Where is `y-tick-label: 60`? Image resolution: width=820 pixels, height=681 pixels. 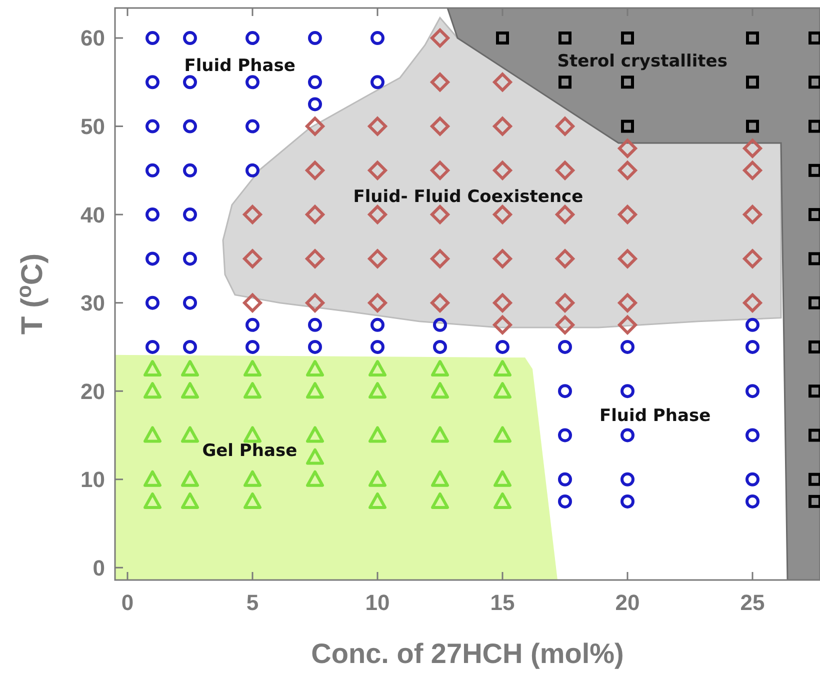
y-tick-label: 60 is located at coordinates (92, 38).